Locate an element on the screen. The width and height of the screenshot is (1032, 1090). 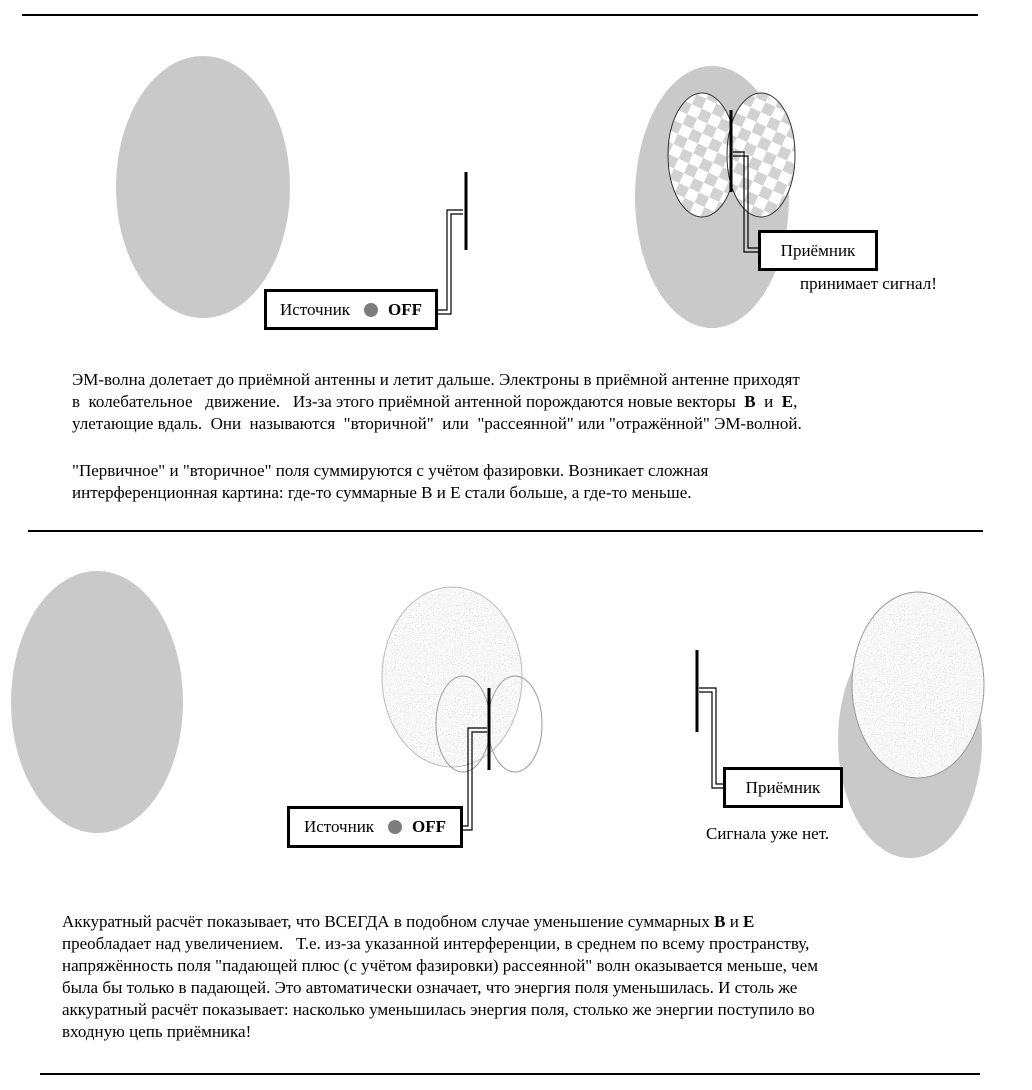
source-box: Источник OFF is located at coordinates (351, 309).